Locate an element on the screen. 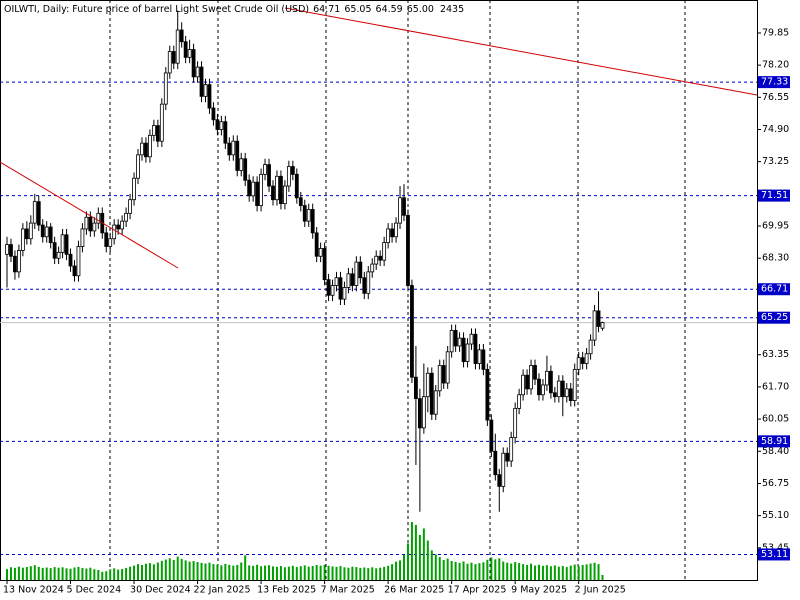  x-tick-label: 22 Jan 2025 is located at coordinates (222, 590).